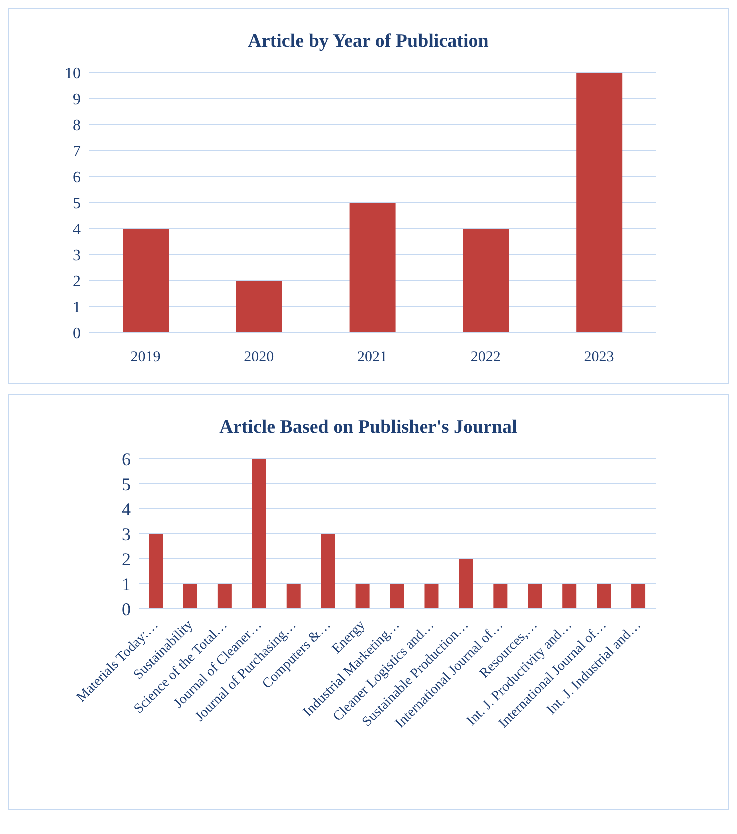 Image resolution: width=737 pixels, height=834 pixels. Describe the element at coordinates (373, 358) in the screenshot. I see `x-tick-label: 2021` at that location.